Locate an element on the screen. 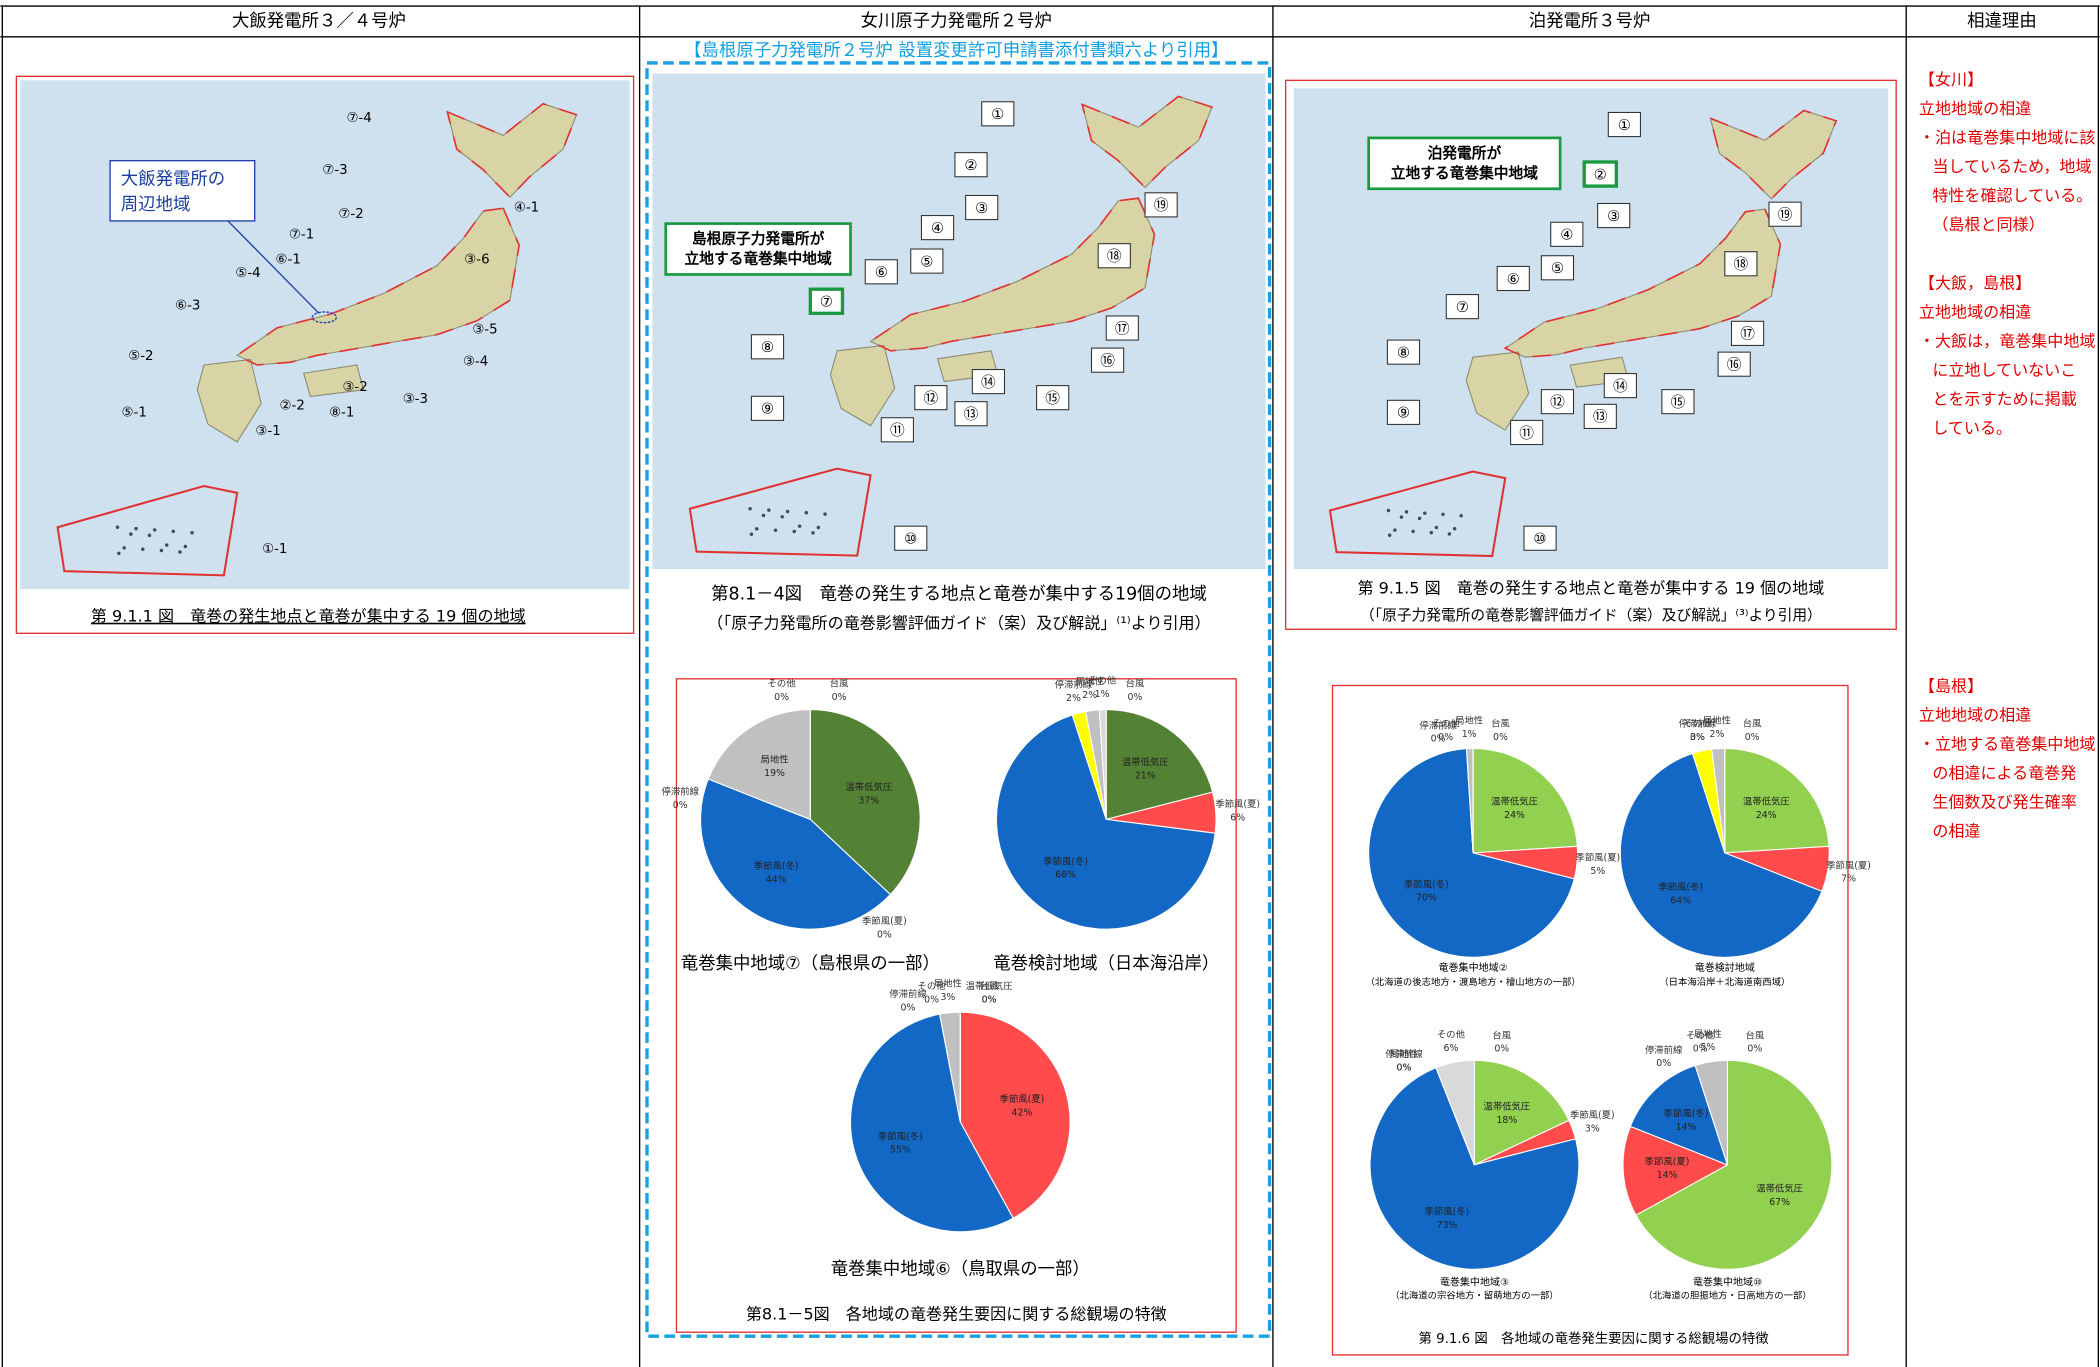  reason-text: 【女川】 is located at coordinates (1951, 79).